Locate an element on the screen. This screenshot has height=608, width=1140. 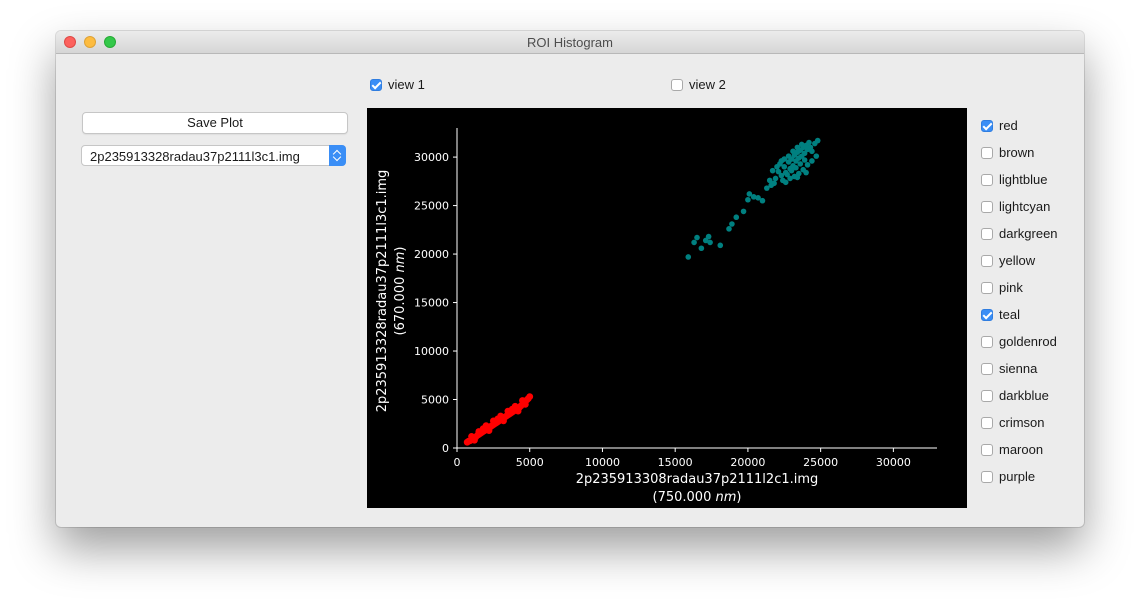
legend-item-red: red is located at coordinates (999, 125).